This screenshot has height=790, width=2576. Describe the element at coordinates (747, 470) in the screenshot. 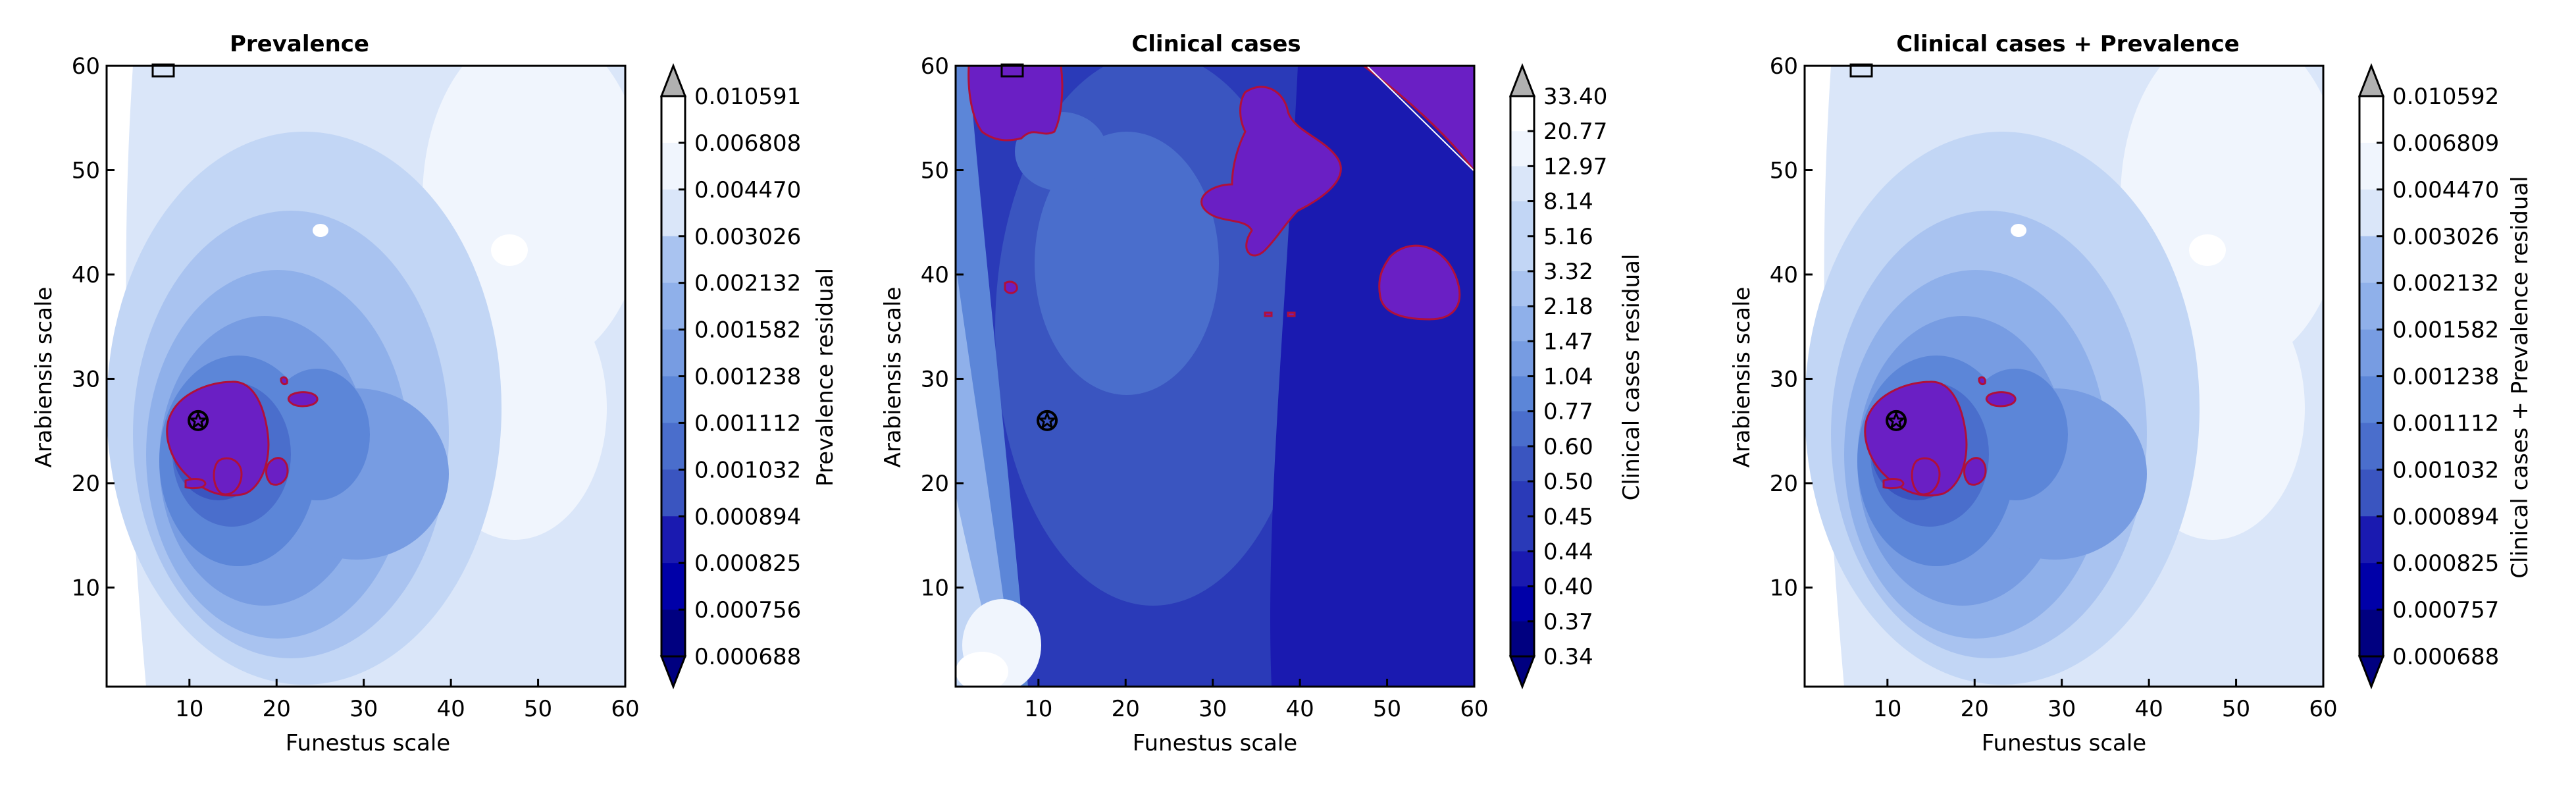

I see `colorbar-tick-label: 0.001032` at that location.